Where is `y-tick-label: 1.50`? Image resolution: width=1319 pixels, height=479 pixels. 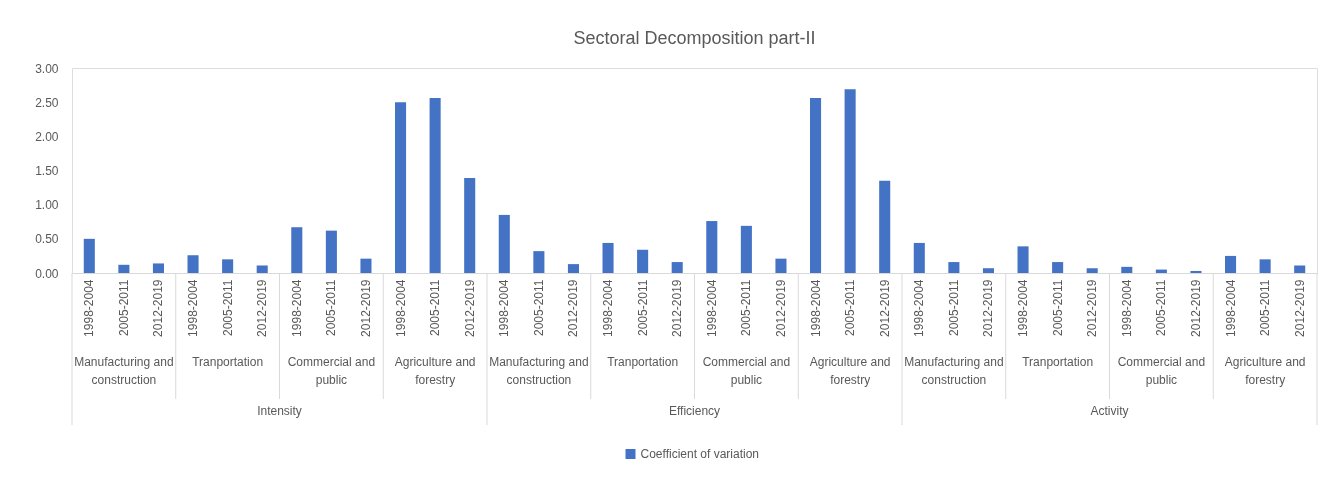
y-tick-label: 1.50 is located at coordinates (47, 171).